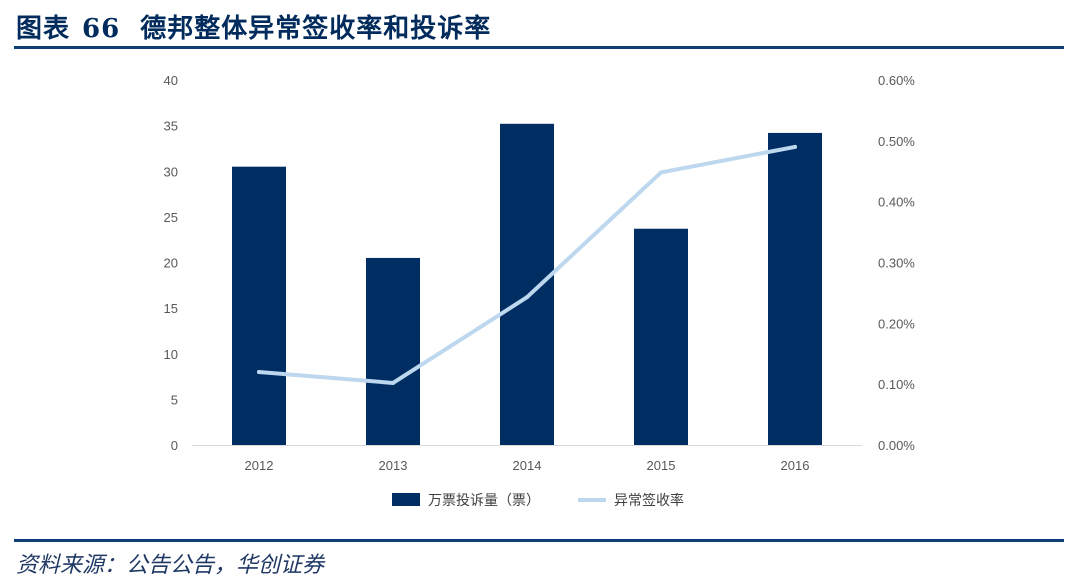 This screenshot has height=587, width=1080. What do you see at coordinates (661, 336) in the screenshot?
I see `bar-2015` at bounding box center [661, 336].